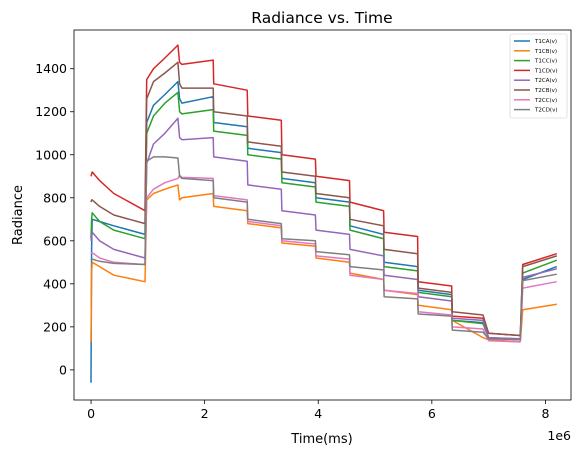  What do you see at coordinates (205, 413) in the screenshot?
I see `x-tick-label: 2` at bounding box center [205, 413].